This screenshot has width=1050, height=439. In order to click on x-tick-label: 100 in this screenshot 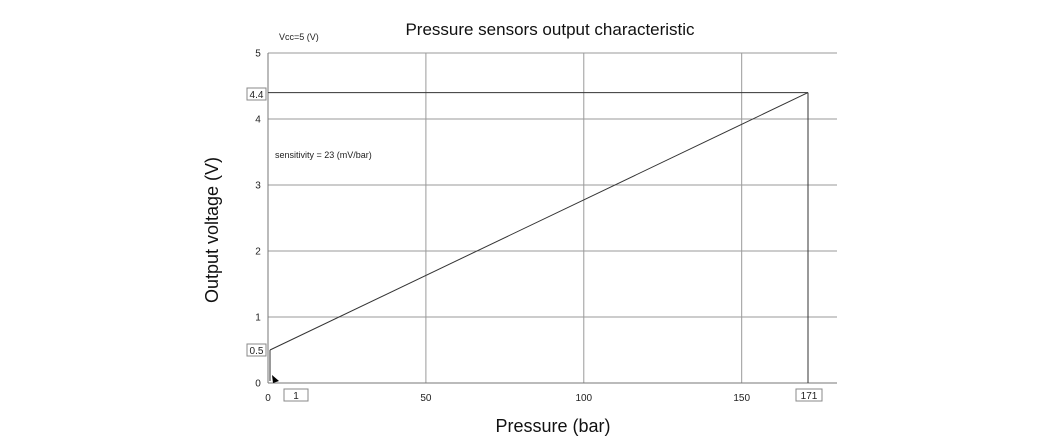, I will do `click(583, 398)`.